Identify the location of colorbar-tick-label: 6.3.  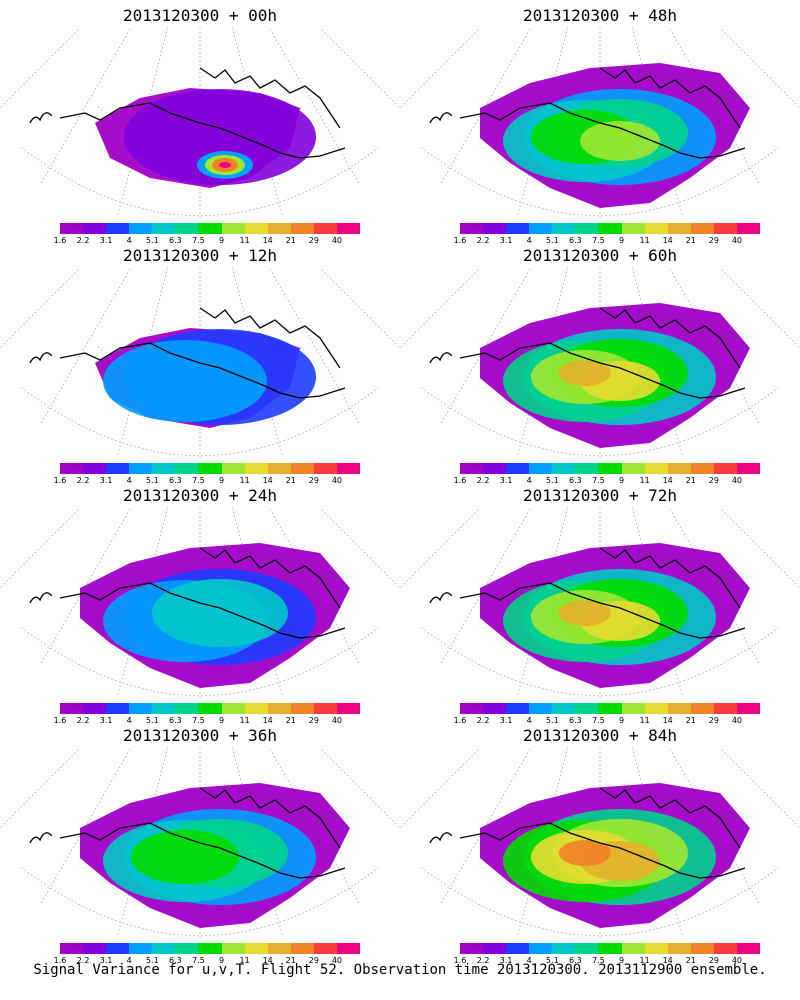
(575, 720).